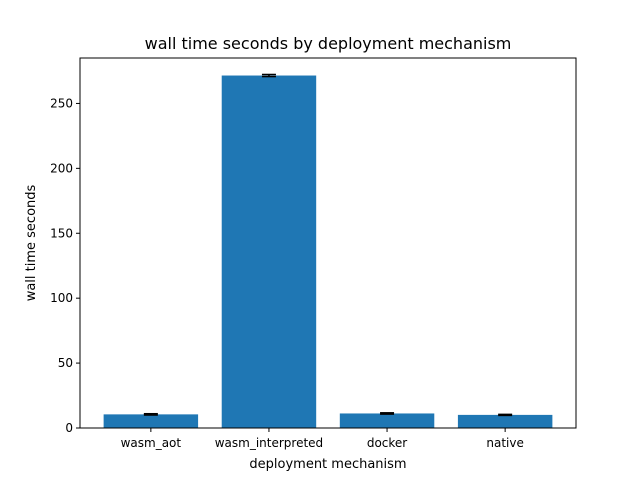 The image size is (640, 480). Describe the element at coordinates (69, 428) in the screenshot. I see `y-tick-label: 0` at that location.